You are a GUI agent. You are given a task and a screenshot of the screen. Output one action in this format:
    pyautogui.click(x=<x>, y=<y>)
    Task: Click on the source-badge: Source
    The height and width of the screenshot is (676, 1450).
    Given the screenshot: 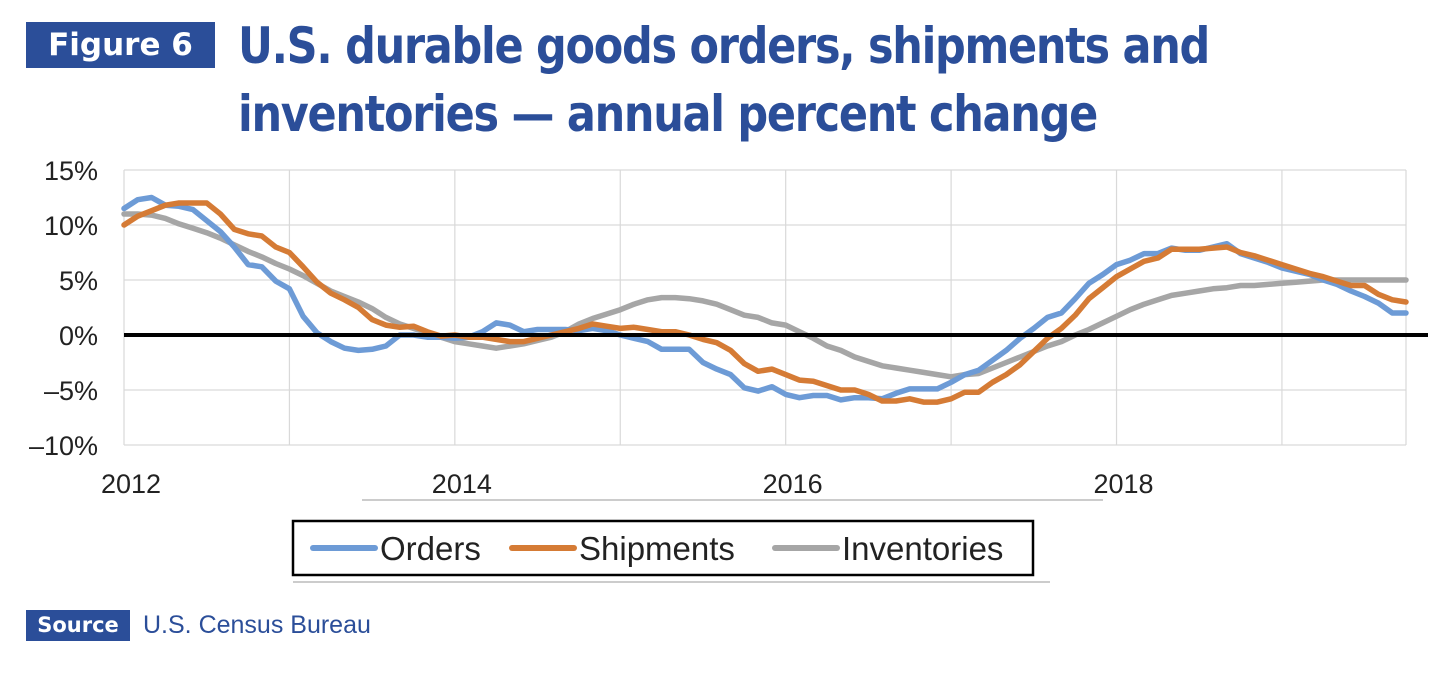 What is the action you would take?
    pyautogui.click(x=78, y=625)
    